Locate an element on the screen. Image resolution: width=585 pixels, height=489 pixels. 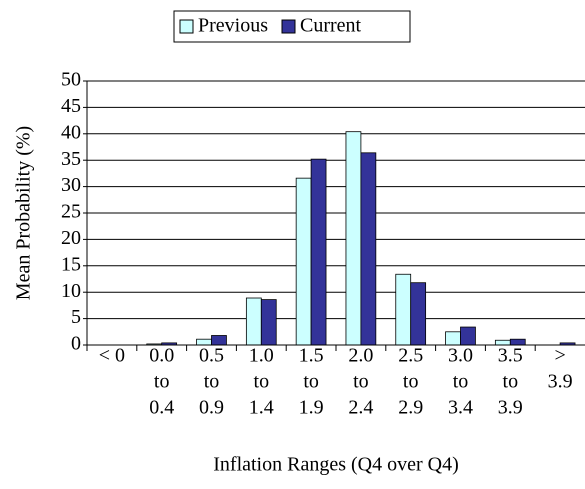
x-tick-label: 2.5 is located at coordinates (410, 356).